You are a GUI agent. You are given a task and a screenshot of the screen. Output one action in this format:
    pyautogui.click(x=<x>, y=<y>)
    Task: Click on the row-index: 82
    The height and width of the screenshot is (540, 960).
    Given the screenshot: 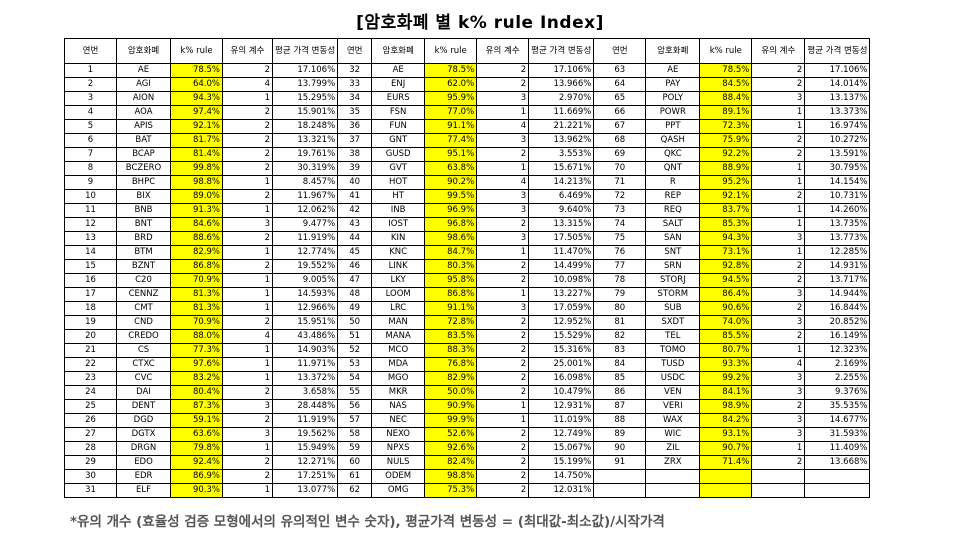 What is the action you would take?
    pyautogui.click(x=620, y=336)
    